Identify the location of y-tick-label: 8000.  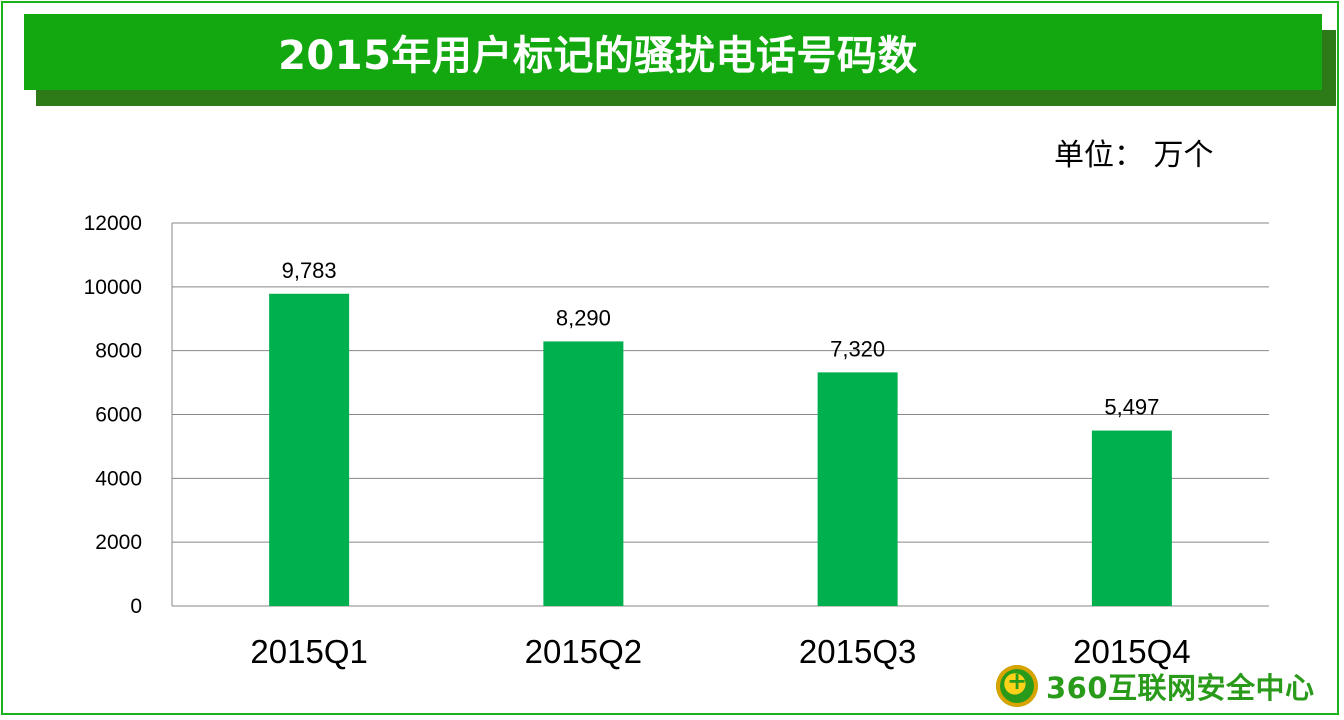
(118, 351).